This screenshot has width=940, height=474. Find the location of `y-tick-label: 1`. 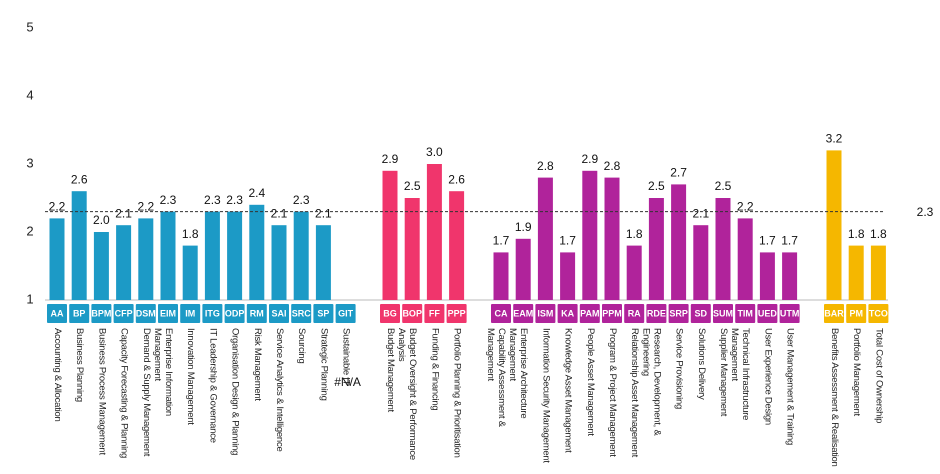

y-tick-label: 1 is located at coordinates (29, 298).